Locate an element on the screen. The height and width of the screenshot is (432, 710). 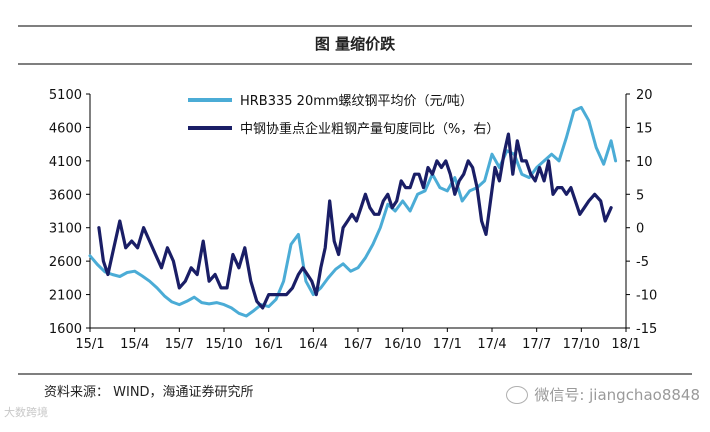
y-right-tick-label: 15 is located at coordinates (644, 128).